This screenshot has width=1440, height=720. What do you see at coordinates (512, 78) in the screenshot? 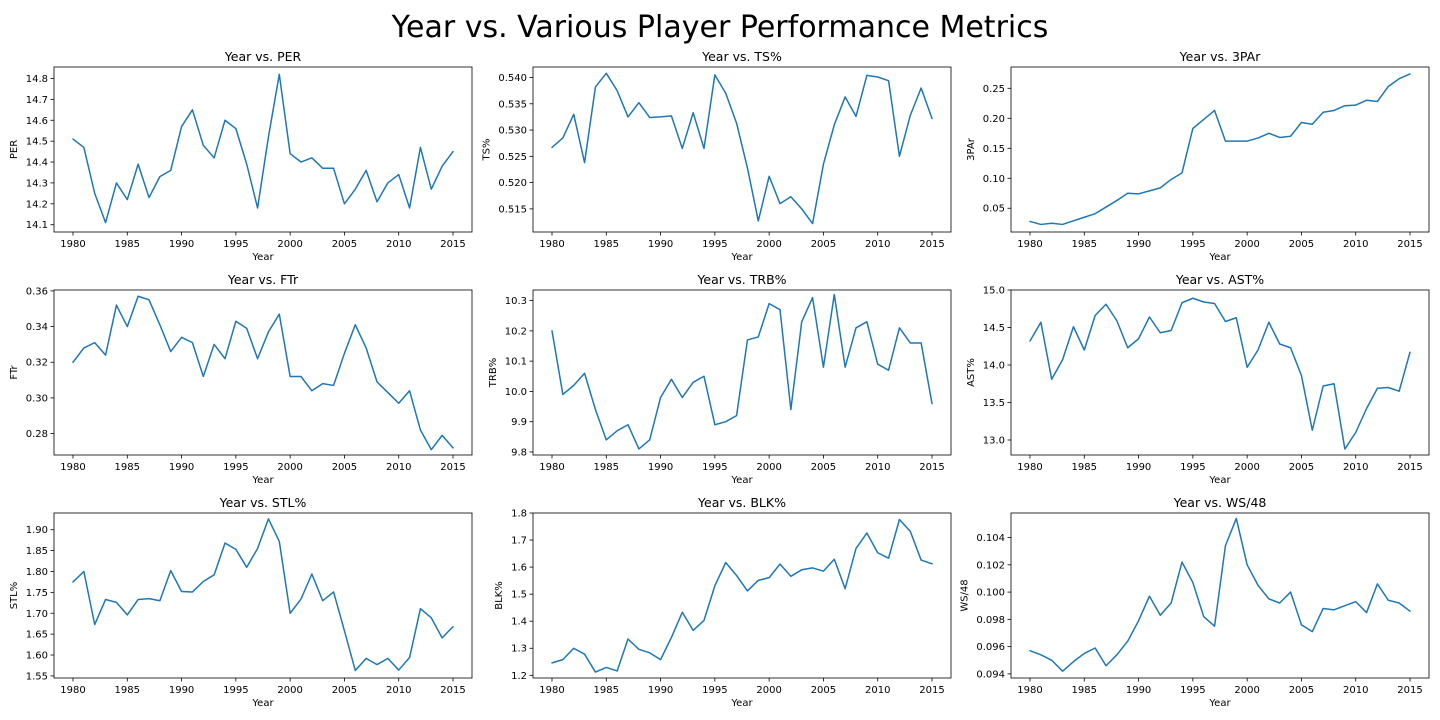
I see `y-tick-label: 0.540` at bounding box center [512, 78].